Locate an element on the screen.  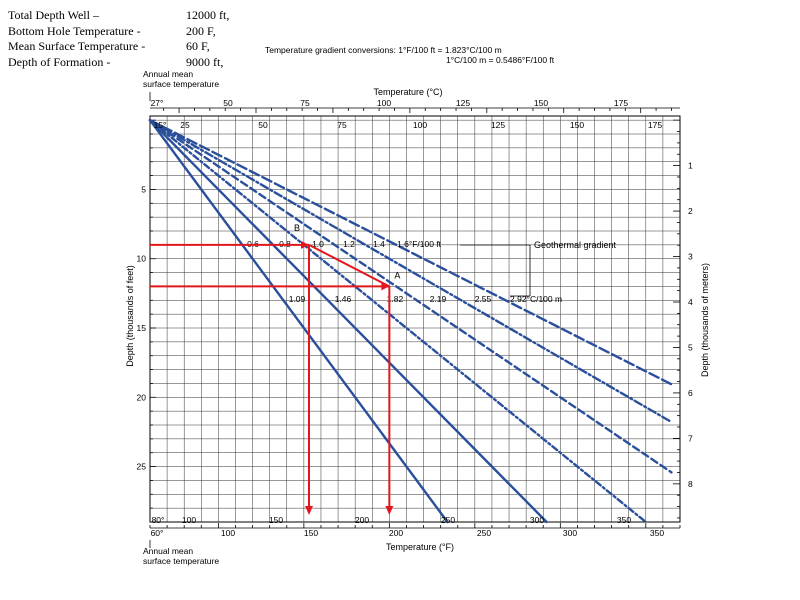
bottom-tick-label-outer: 150 is located at coordinates (311, 533).